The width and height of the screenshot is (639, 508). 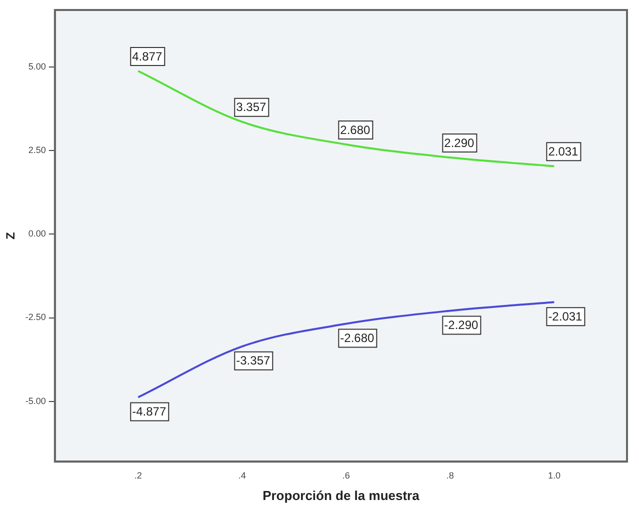 What do you see at coordinates (37, 149) in the screenshot?
I see `y-tick-label: 2.50` at bounding box center [37, 149].